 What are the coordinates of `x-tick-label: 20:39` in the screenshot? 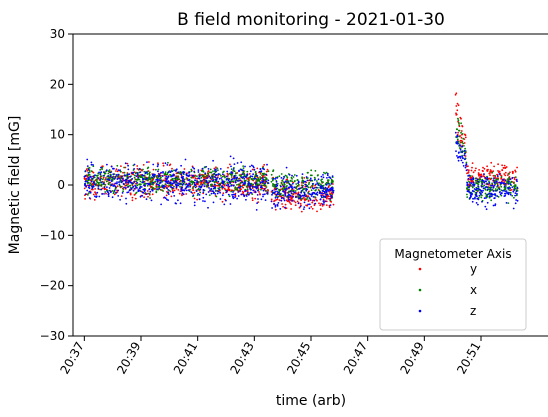 It's located at (128, 358).